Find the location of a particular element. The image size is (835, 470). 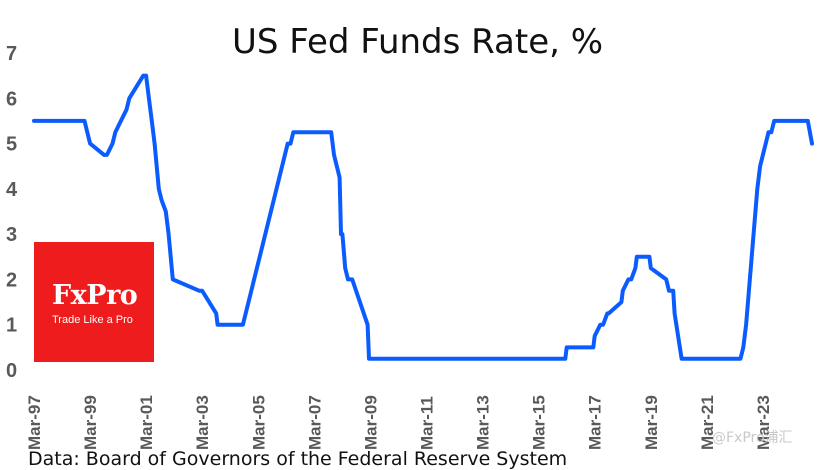

x-tick-label: Mar-19 is located at coordinates (651, 422).